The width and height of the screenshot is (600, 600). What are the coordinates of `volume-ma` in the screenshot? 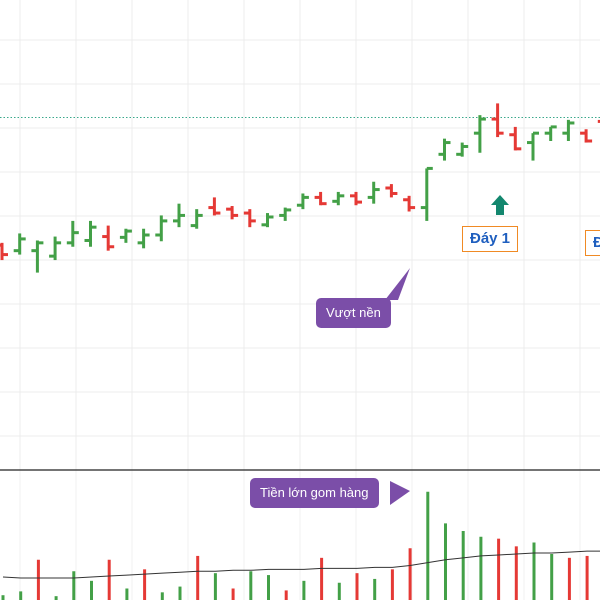 It's located at (301, 564).